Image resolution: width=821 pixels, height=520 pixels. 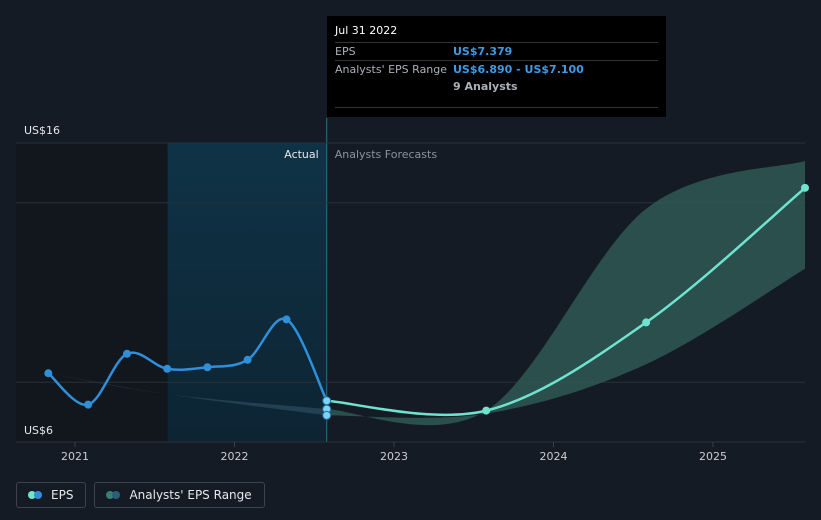 I want to click on range-low-point, so click(x=327, y=415).